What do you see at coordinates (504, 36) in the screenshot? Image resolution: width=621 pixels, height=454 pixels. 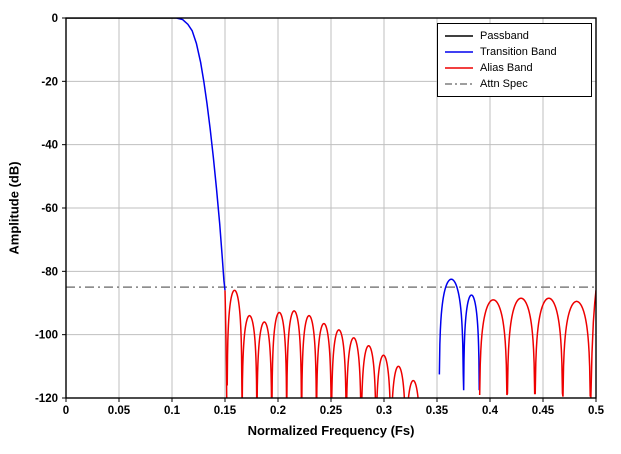 I see `legend-label: Passband` at bounding box center [504, 36].